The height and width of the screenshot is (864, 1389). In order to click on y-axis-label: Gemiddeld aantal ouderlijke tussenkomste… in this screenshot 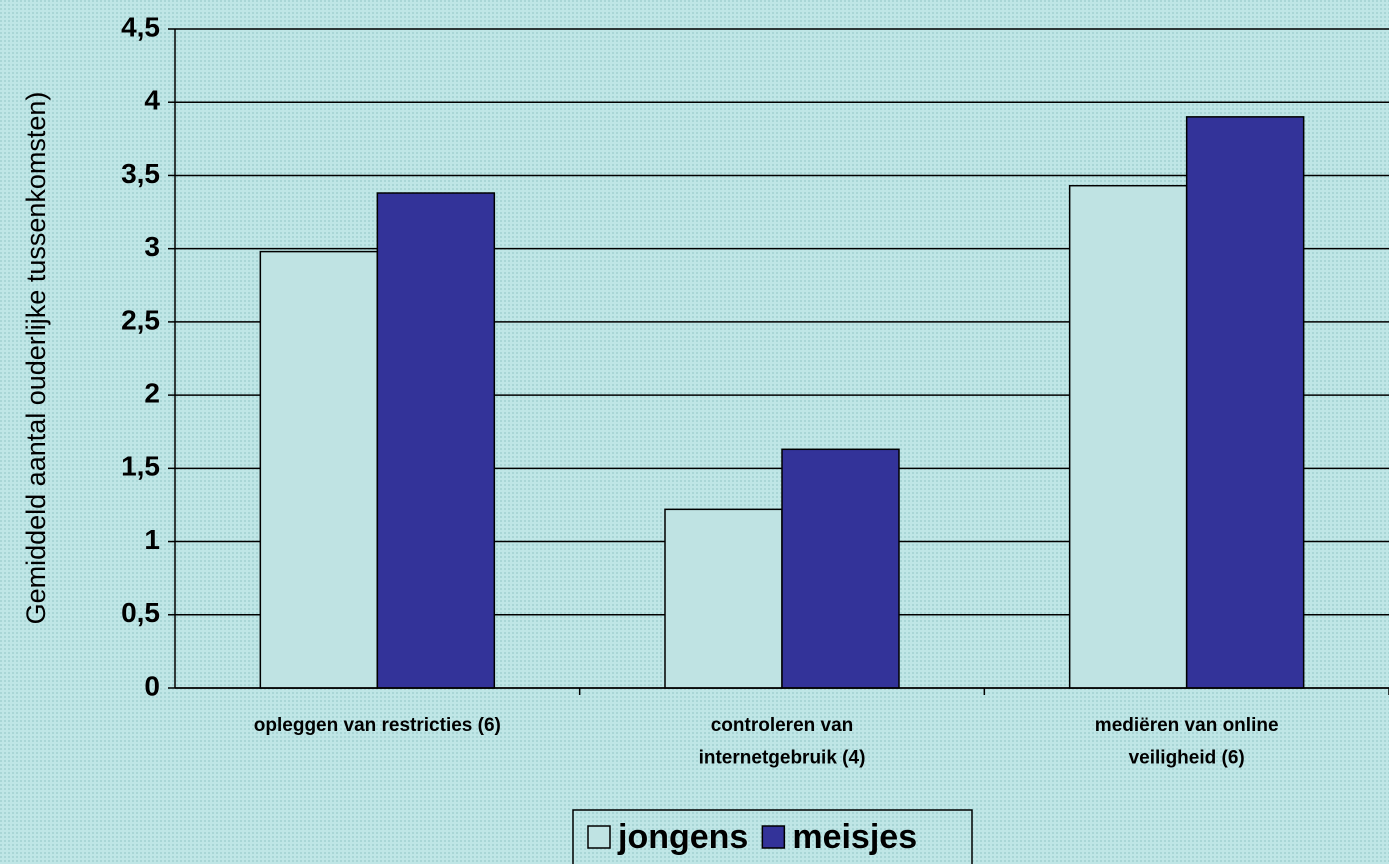, I will do `click(36, 358)`.